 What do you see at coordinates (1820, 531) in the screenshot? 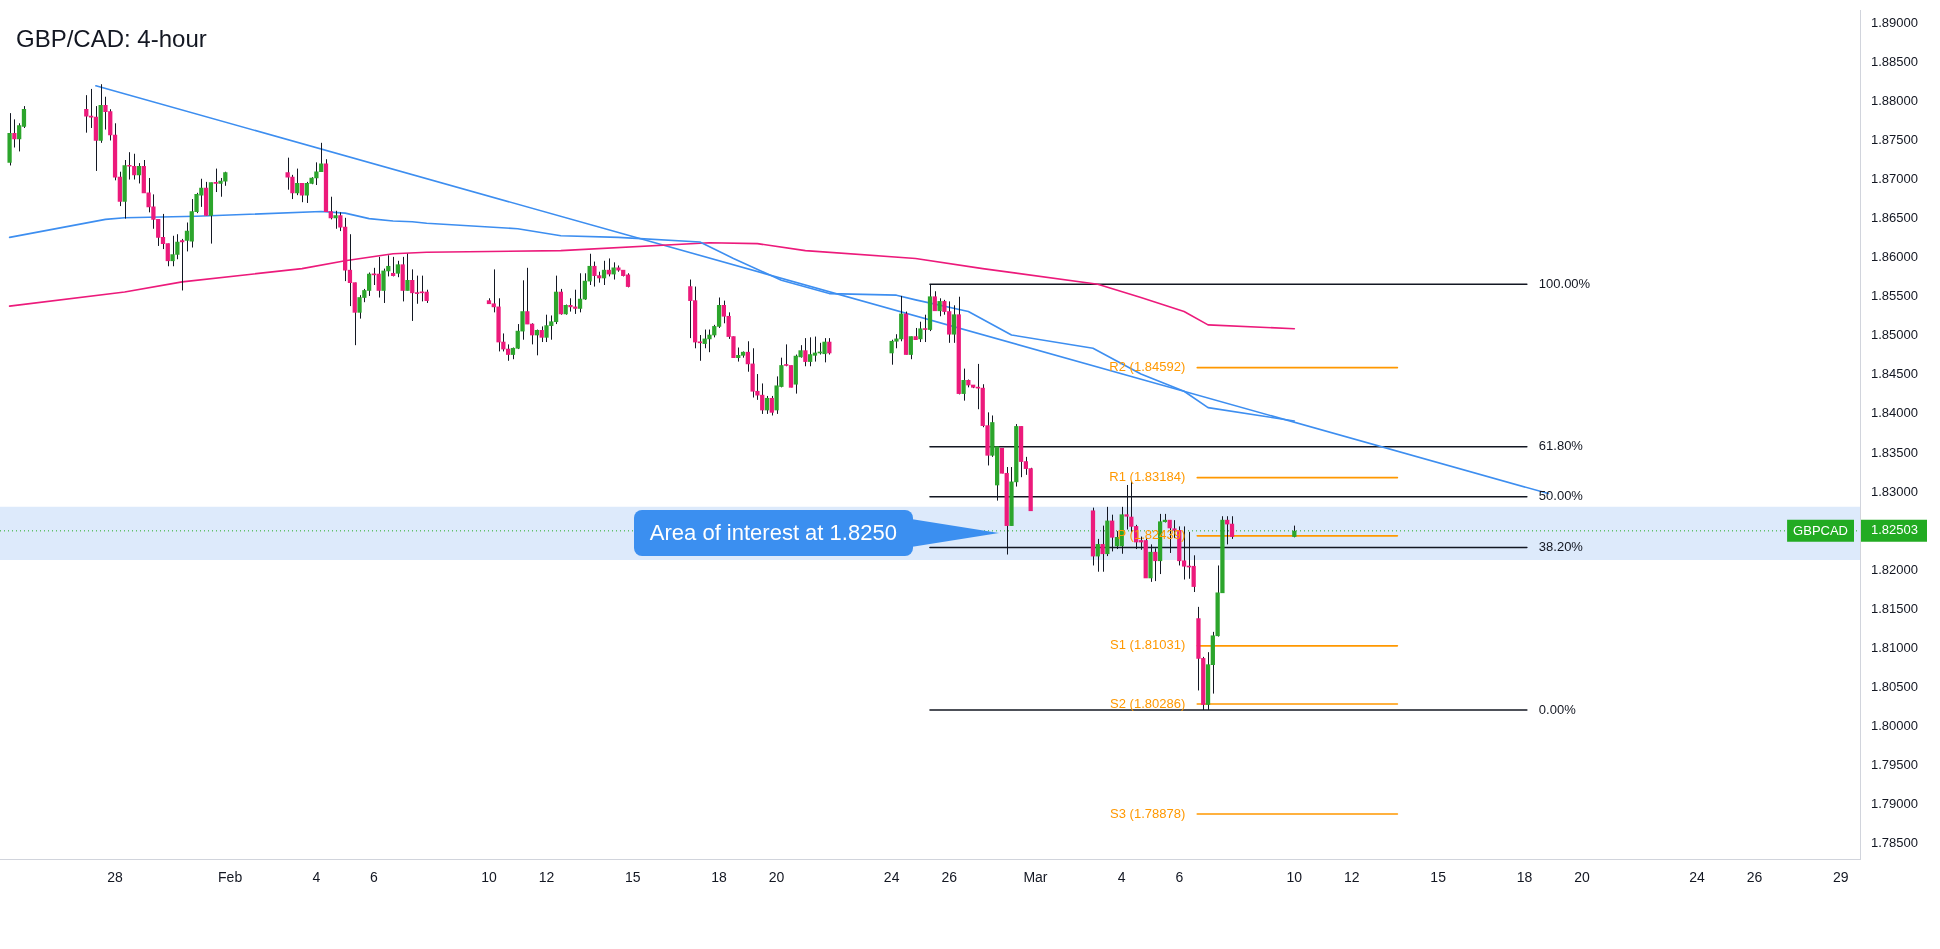
I see `ref-line-label: GBPCAD` at bounding box center [1820, 531].